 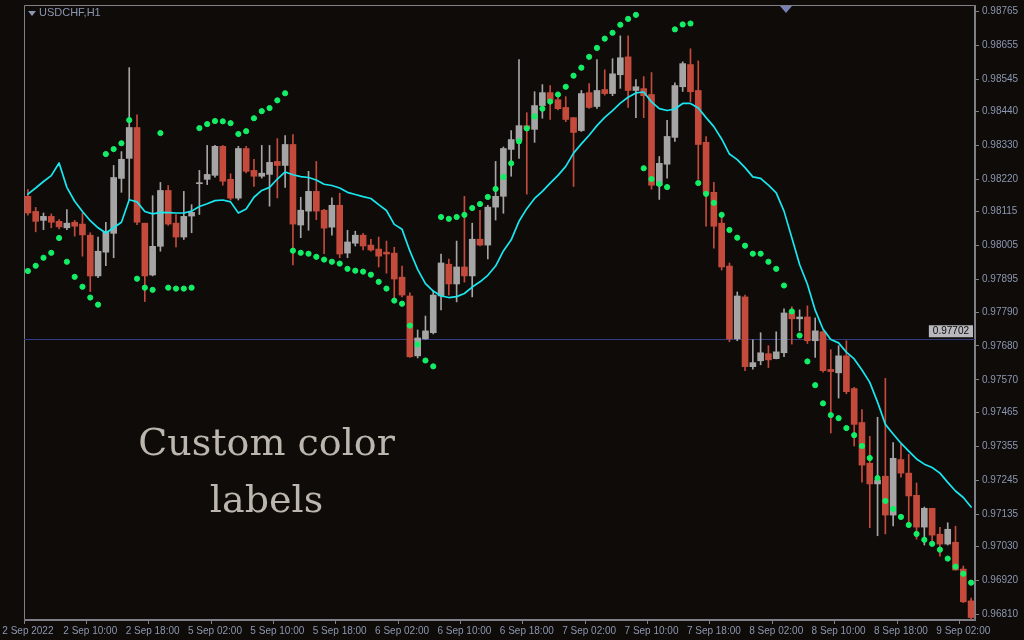 I want to click on x-tick-label: 8 Sep 18:00, so click(x=901, y=630).